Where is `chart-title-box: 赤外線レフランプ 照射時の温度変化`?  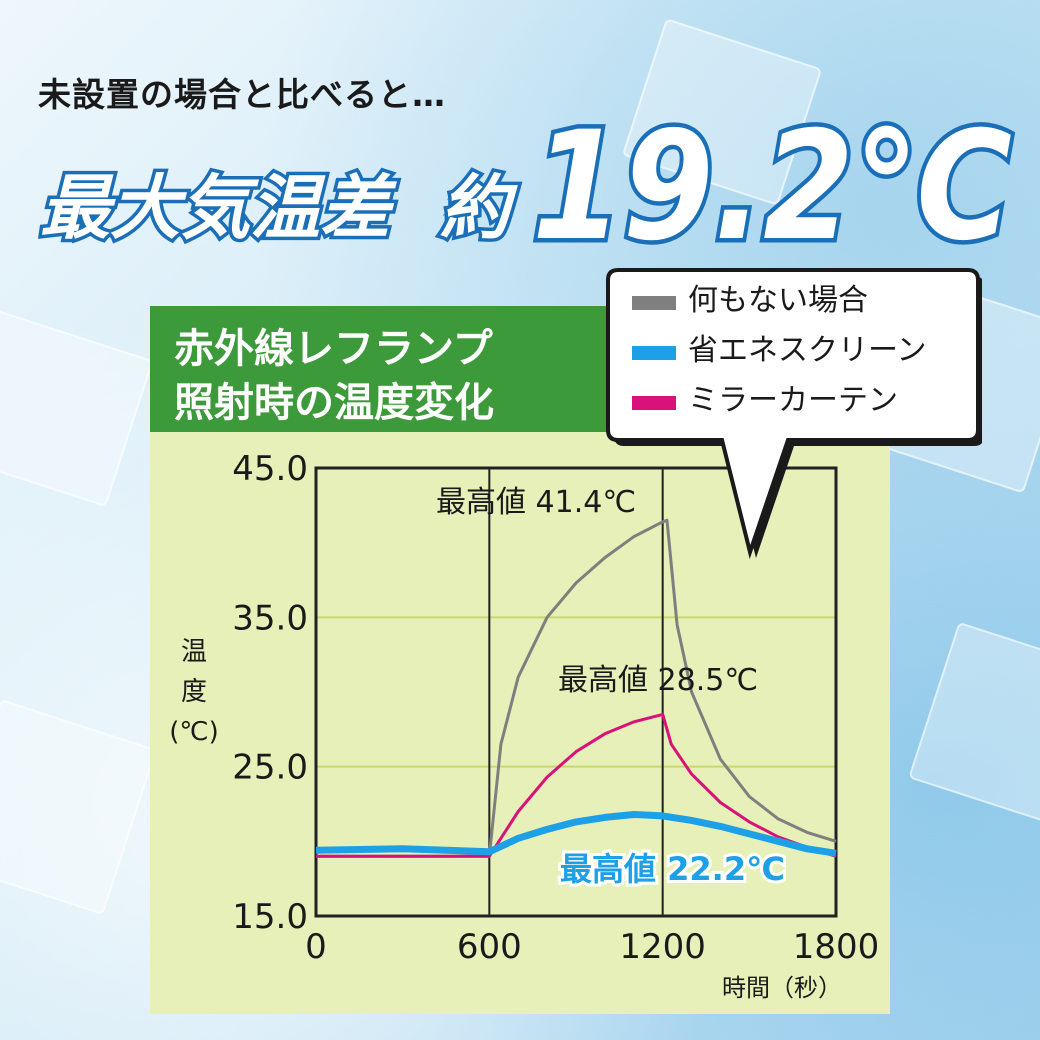
chart-title-box: 赤外線レフランプ 照射時の温度変化 is located at coordinates (385, 369).